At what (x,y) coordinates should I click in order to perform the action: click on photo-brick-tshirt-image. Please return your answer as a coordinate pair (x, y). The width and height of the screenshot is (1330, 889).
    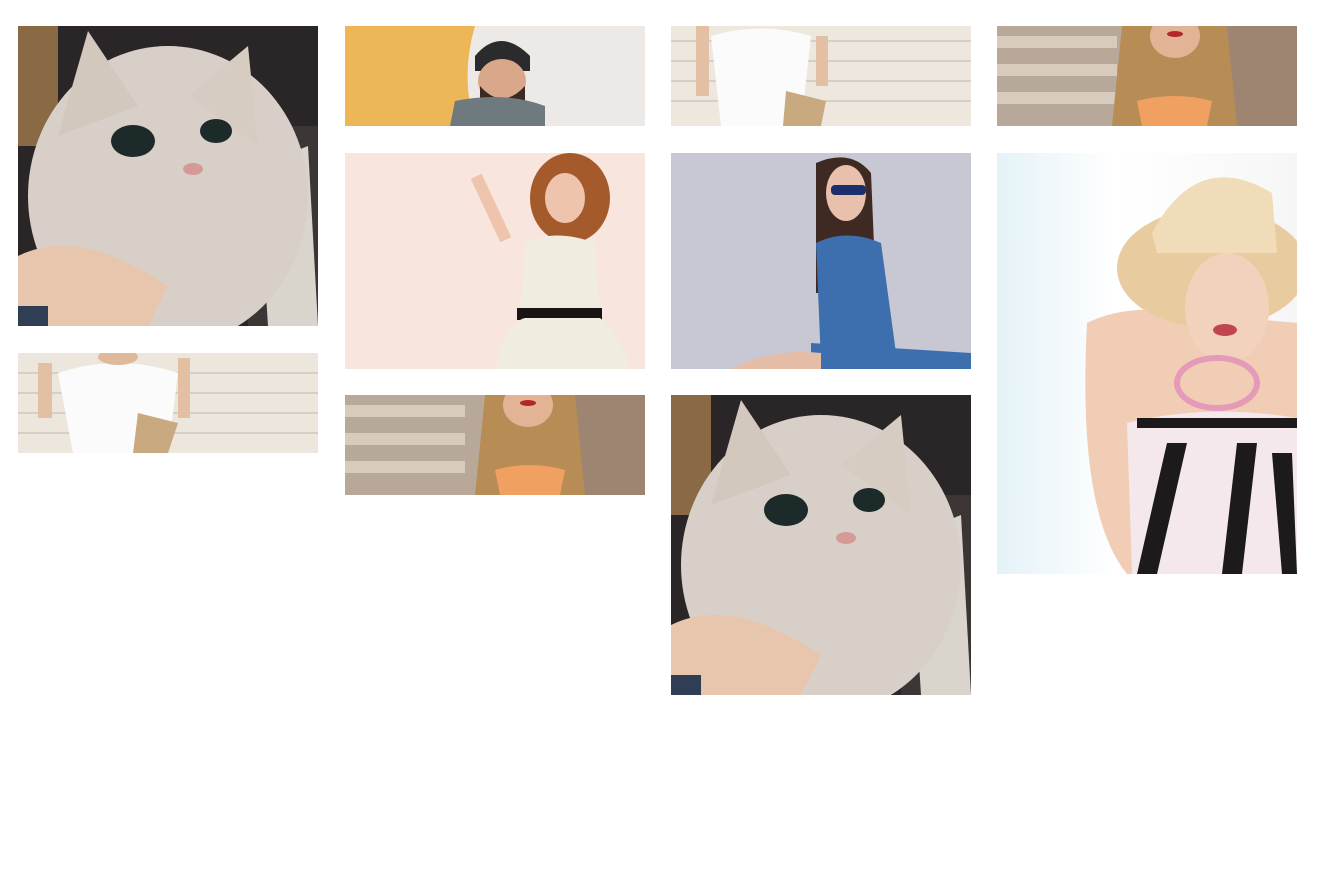
    Looking at the image, I should click on (168, 403).